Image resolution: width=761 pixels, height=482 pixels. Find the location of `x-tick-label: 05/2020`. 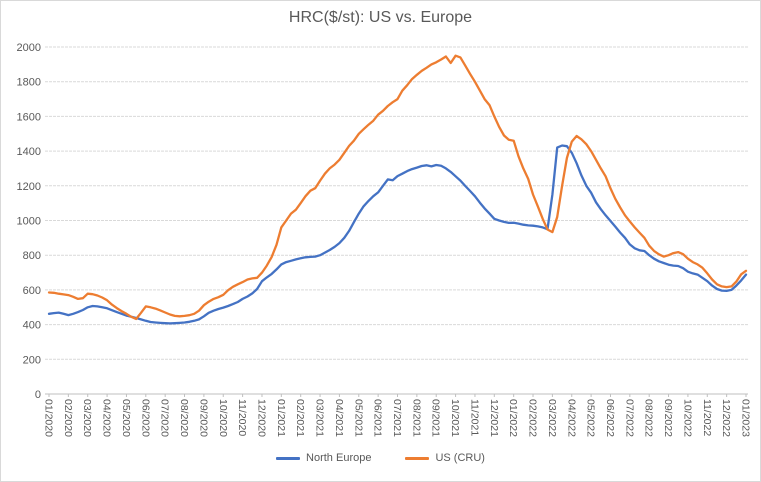

x-tick-label: 05/2020 is located at coordinates (126, 418).